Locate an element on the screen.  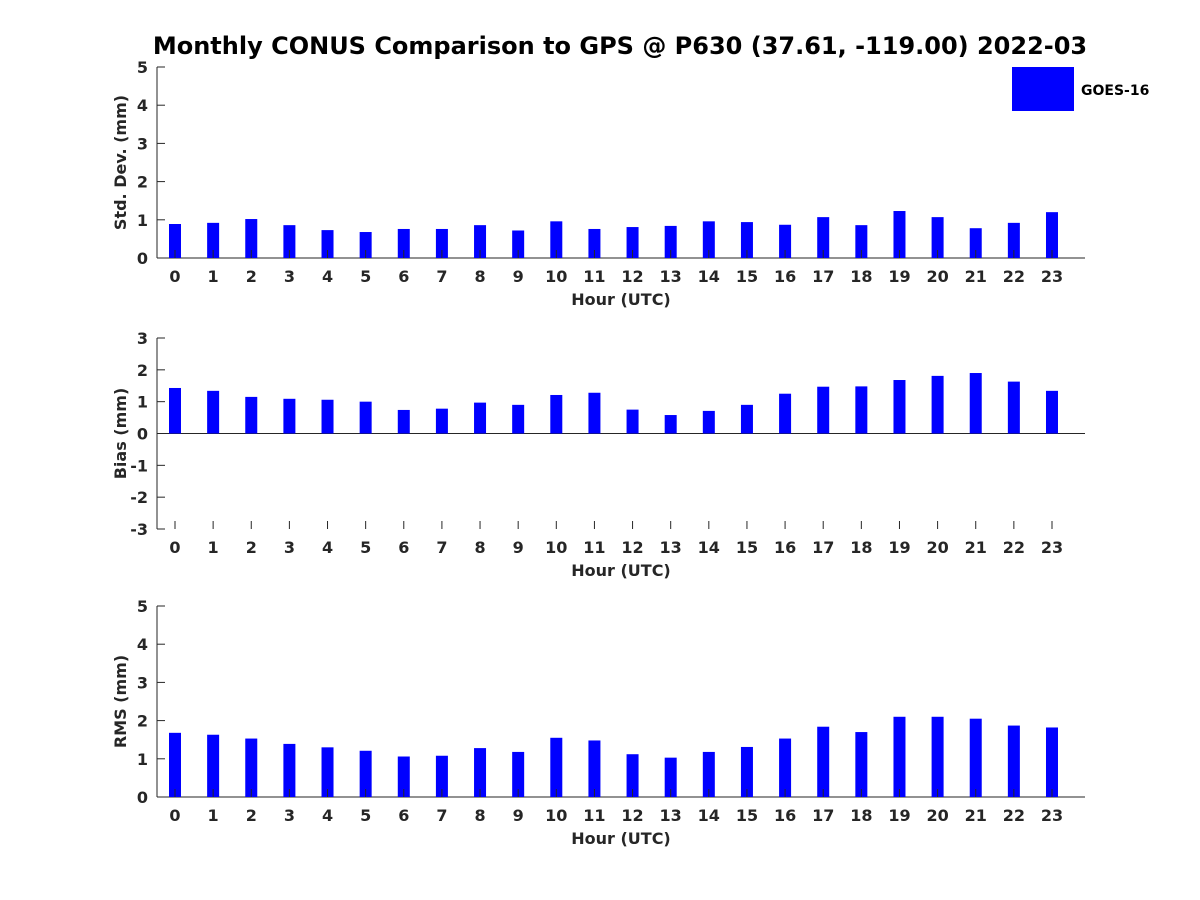
y-tick-label: -3 is located at coordinates (139, 529).